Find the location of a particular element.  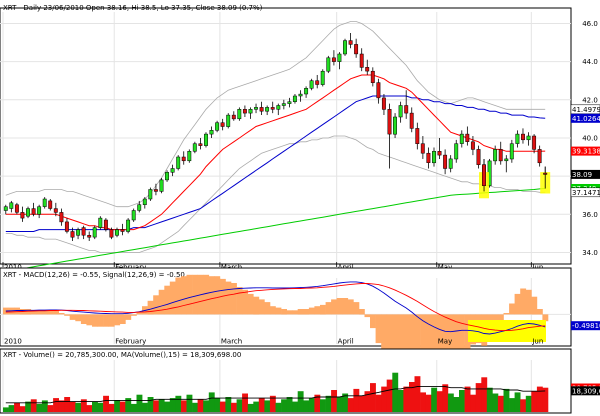

price-value-tag is located at coordinates (585, 192).